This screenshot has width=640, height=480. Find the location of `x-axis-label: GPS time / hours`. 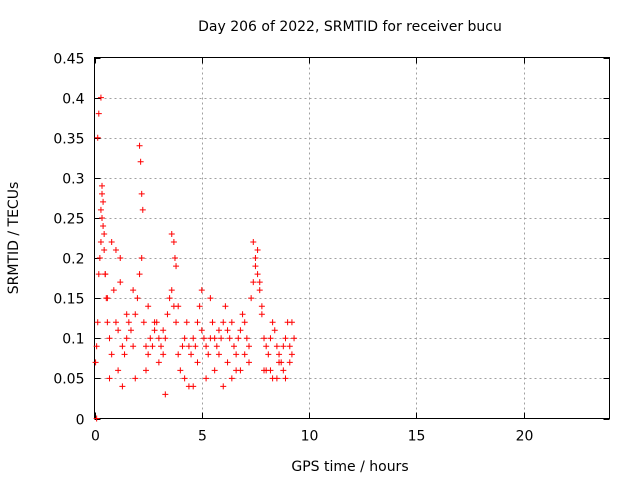

x-axis-label: GPS time / hours is located at coordinates (349, 467).